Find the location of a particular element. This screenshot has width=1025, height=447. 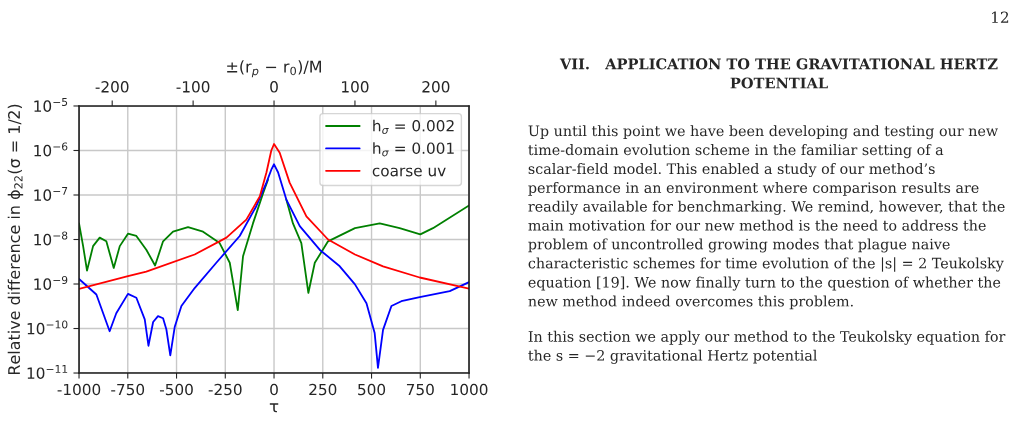

x-tick-label: 250 is located at coordinates (323, 389).